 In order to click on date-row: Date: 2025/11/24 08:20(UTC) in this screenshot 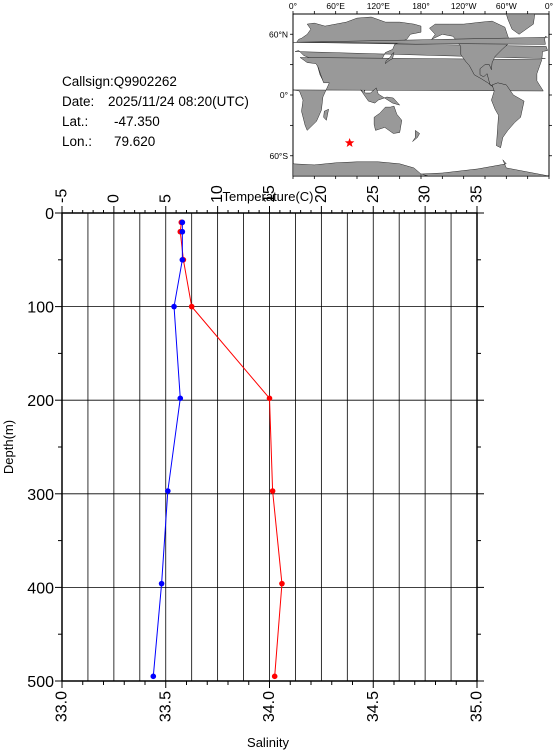, I will do `click(155, 102)`.